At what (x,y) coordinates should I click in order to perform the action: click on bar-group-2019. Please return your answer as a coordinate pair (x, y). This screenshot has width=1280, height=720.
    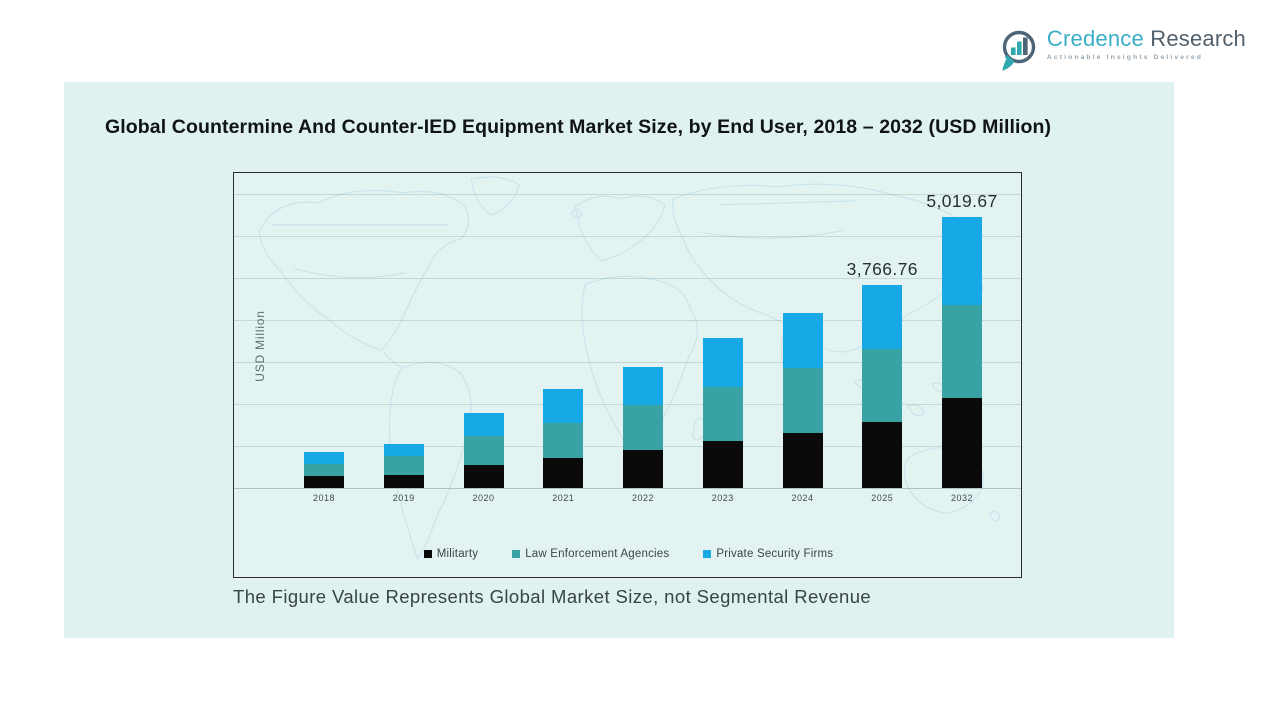
    Looking at the image, I should click on (403, 465).